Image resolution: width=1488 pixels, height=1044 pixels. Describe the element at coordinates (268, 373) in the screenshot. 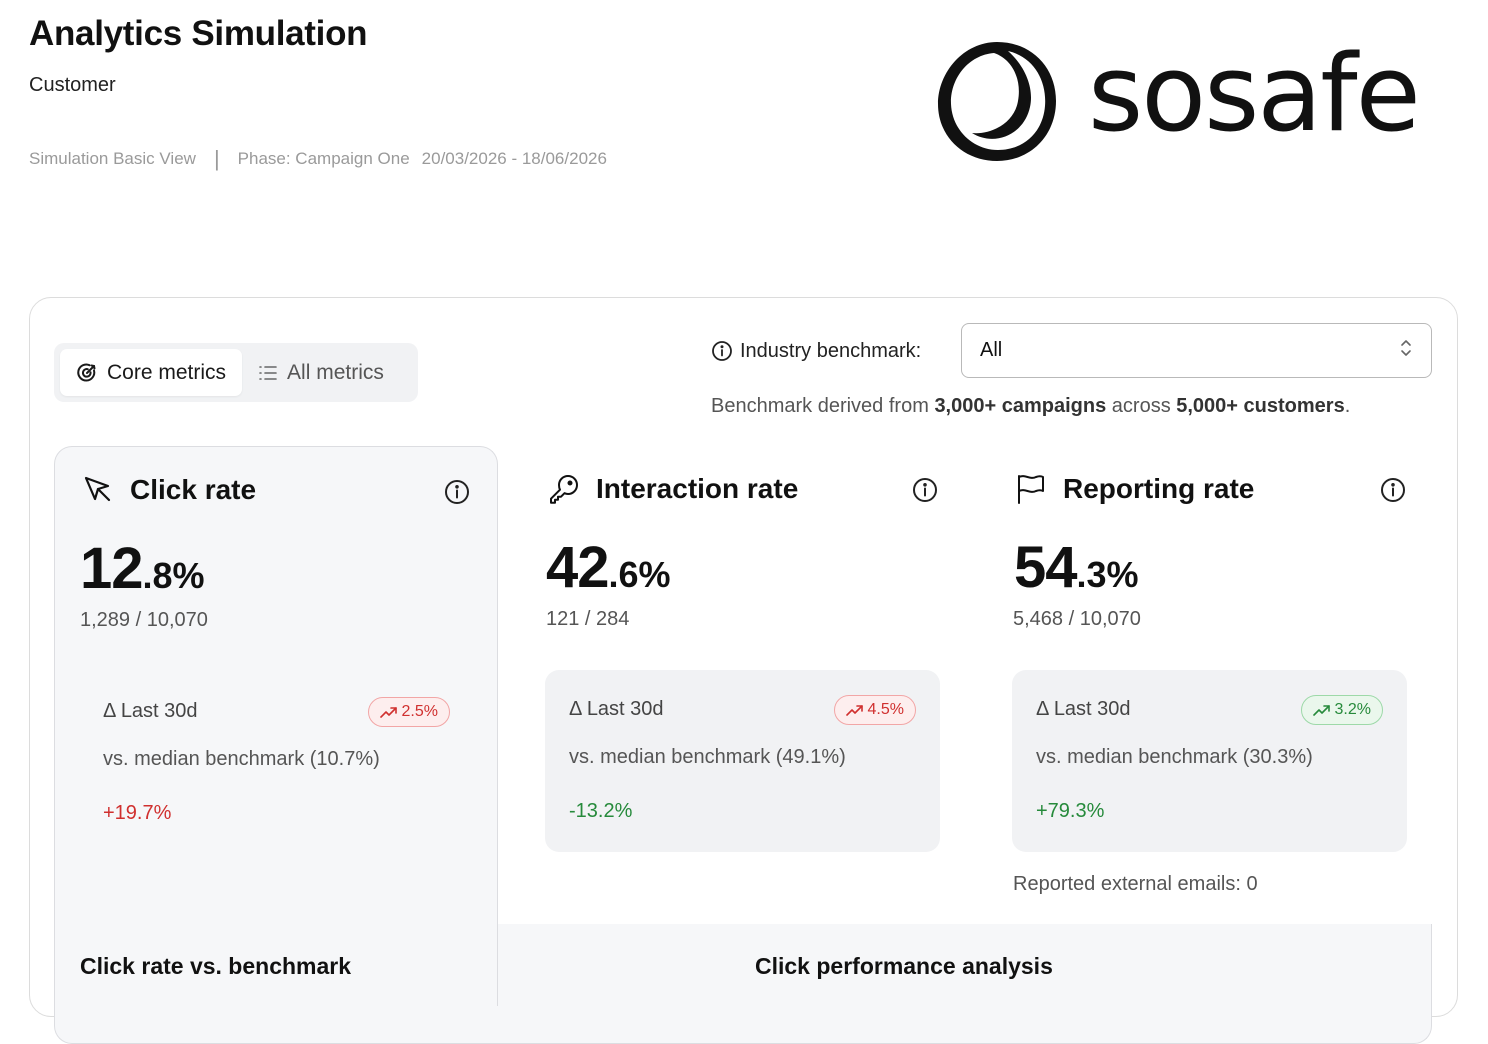

I see `list-icon` at that location.